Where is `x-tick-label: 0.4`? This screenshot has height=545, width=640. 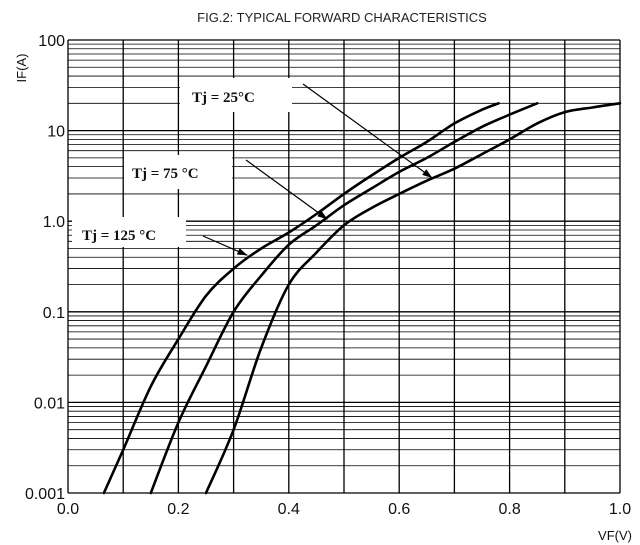 x-tick-label: 0.4 is located at coordinates (289, 509).